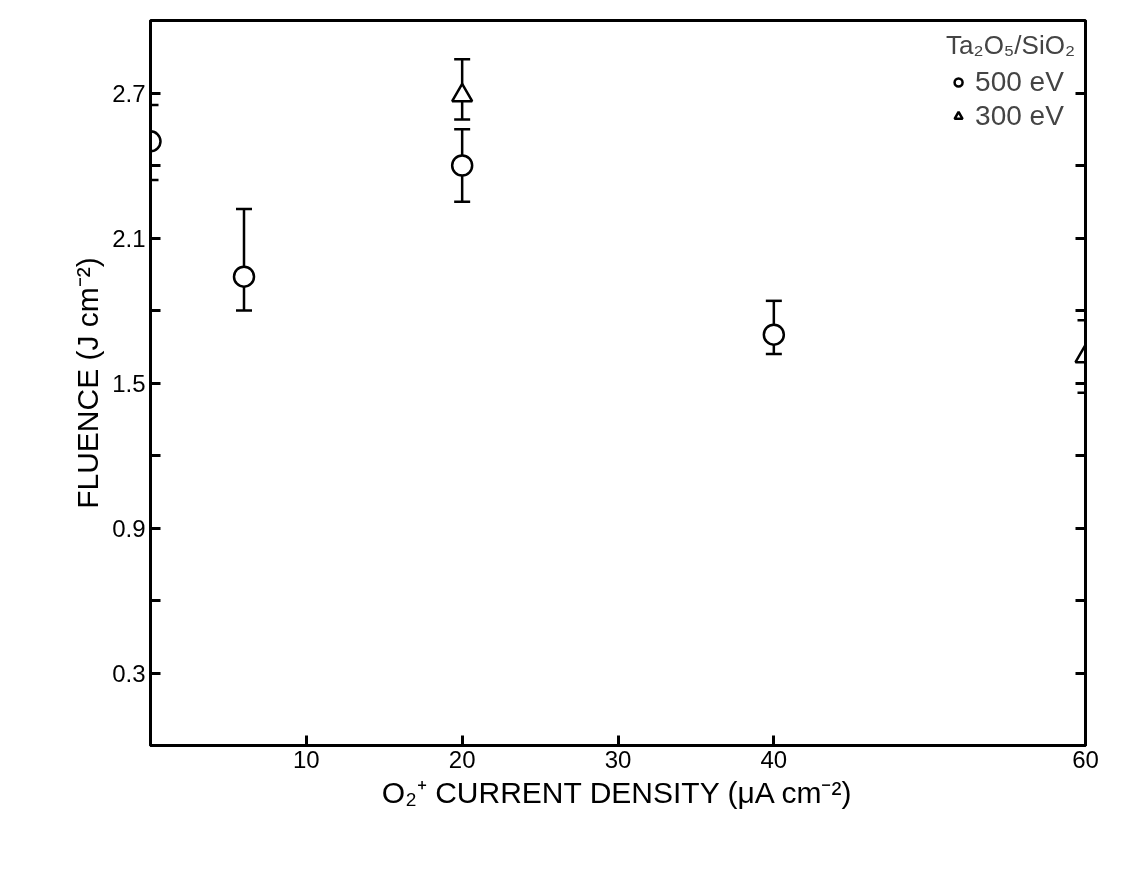 The width and height of the screenshot is (1133, 874). What do you see at coordinates (129, 528) in the screenshot?
I see `y-tick-label: 0.9` at bounding box center [129, 528].